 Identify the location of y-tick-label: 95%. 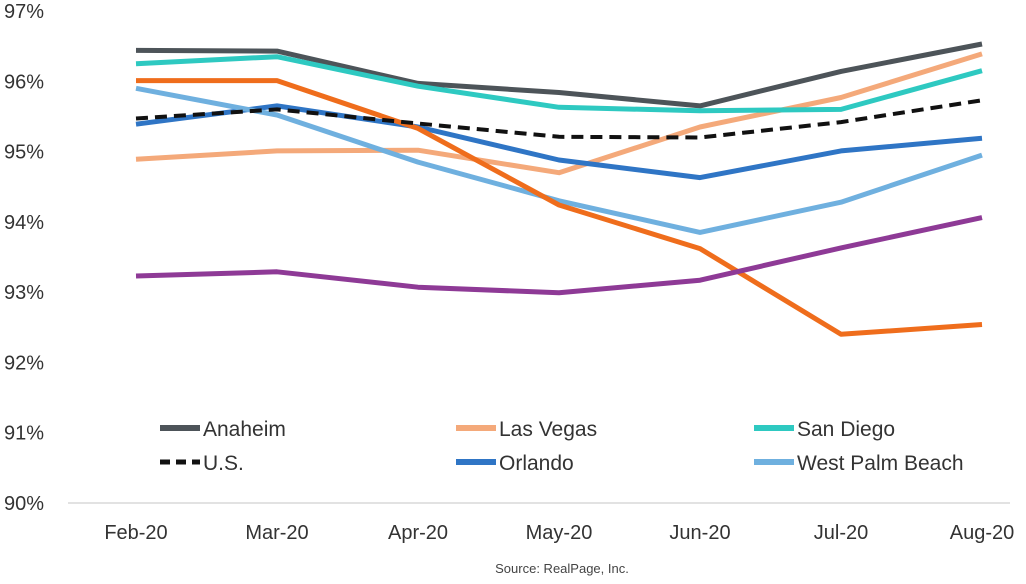
(24, 153).